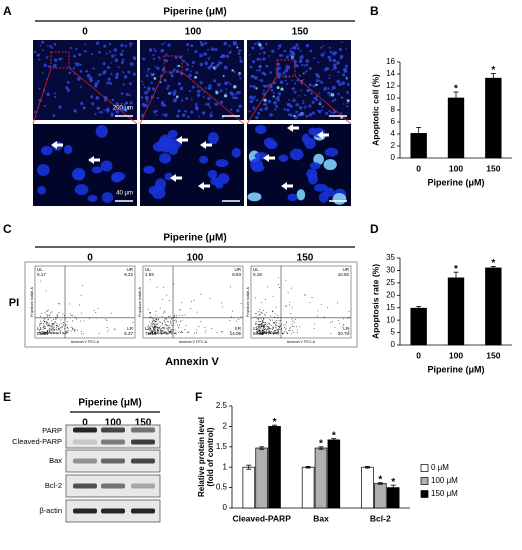 This screenshot has height=550, width=522. What do you see at coordinates (204, 186) in the screenshot?
I see `arrow` at bounding box center [204, 186].